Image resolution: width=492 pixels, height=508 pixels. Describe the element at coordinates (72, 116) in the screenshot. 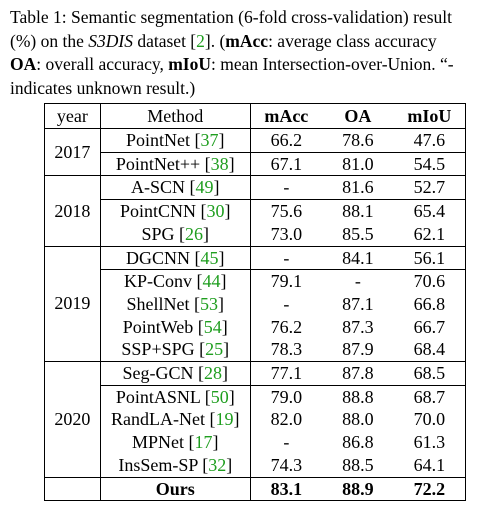

I see `header-year: year` at that location.